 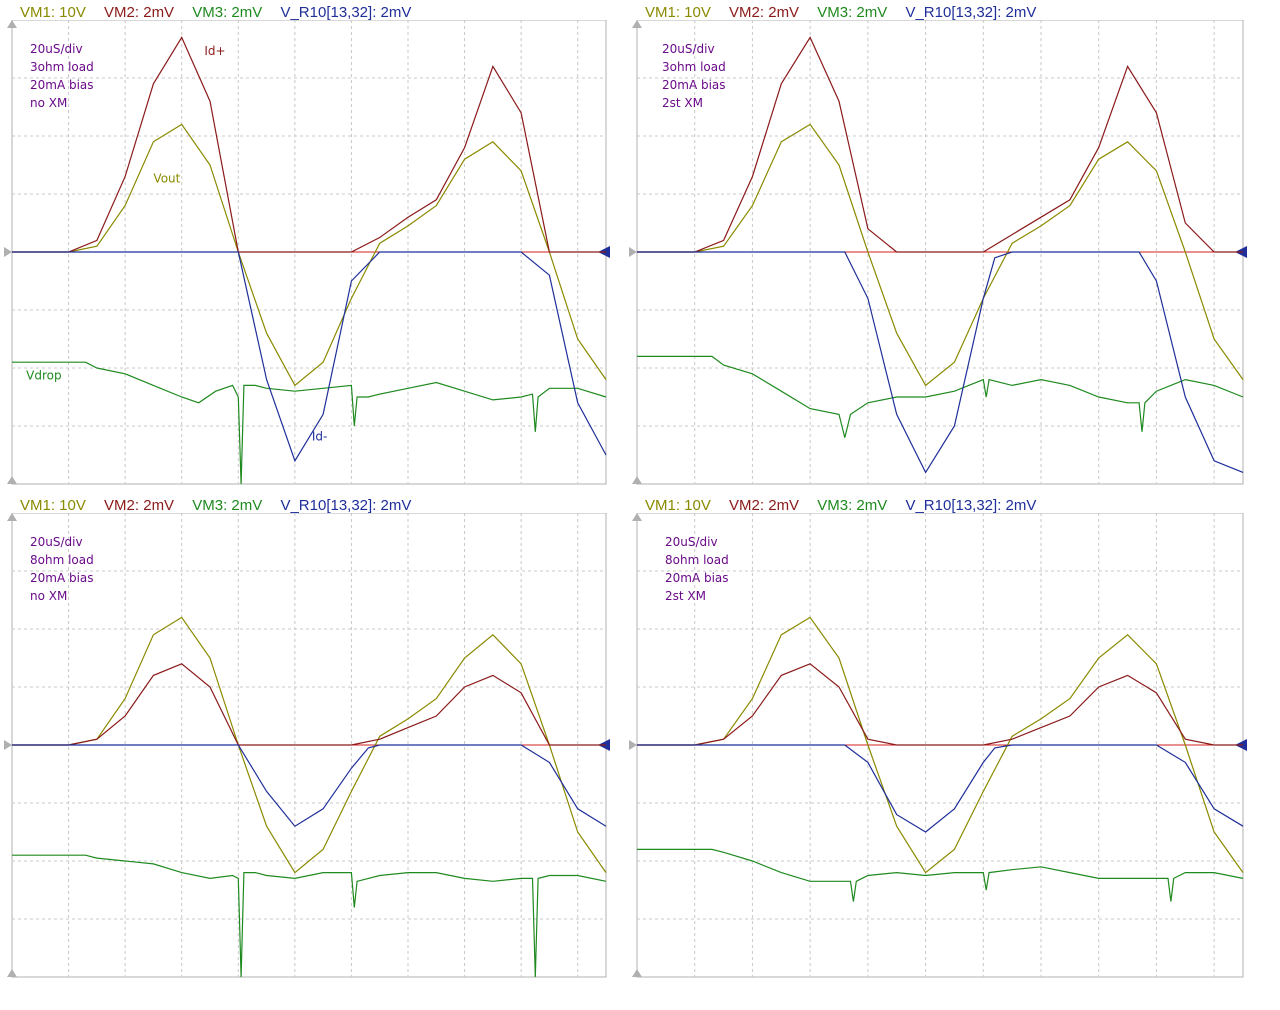 I want to click on panel-notes: 20uS/div 8ohm load 20mA bias no XM, so click(x=62, y=569).